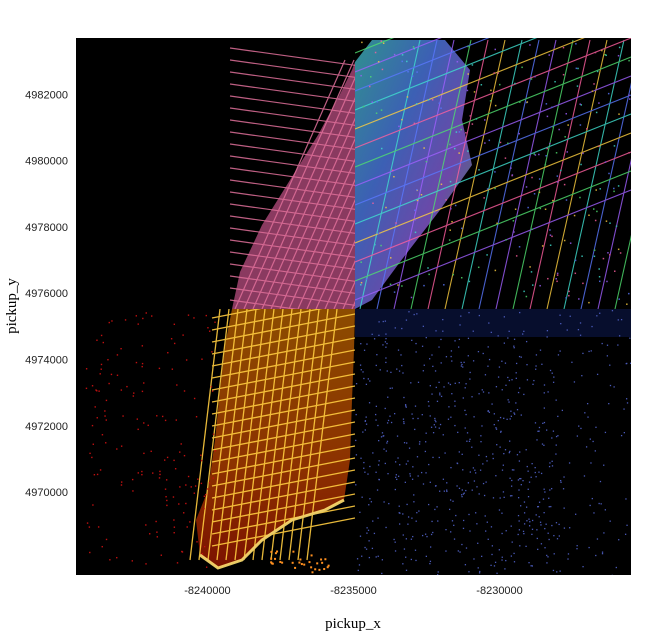  Describe the element at coordinates (46, 493) in the screenshot. I see `y-tick-label: 4970000` at that location.